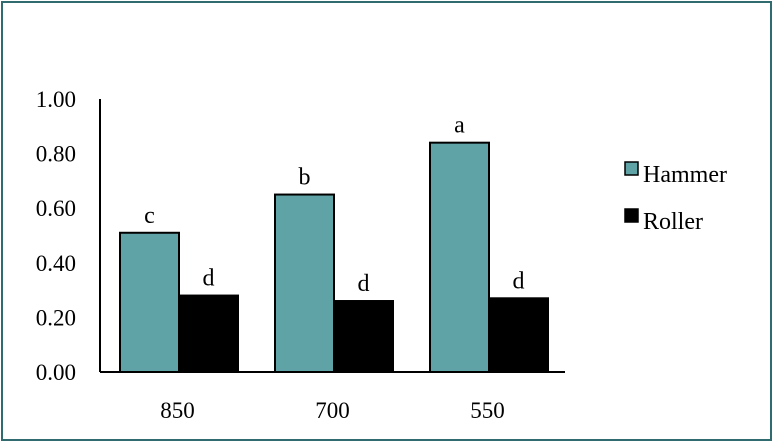  I want to click on y-tick-label: 0.40, so click(56, 263).